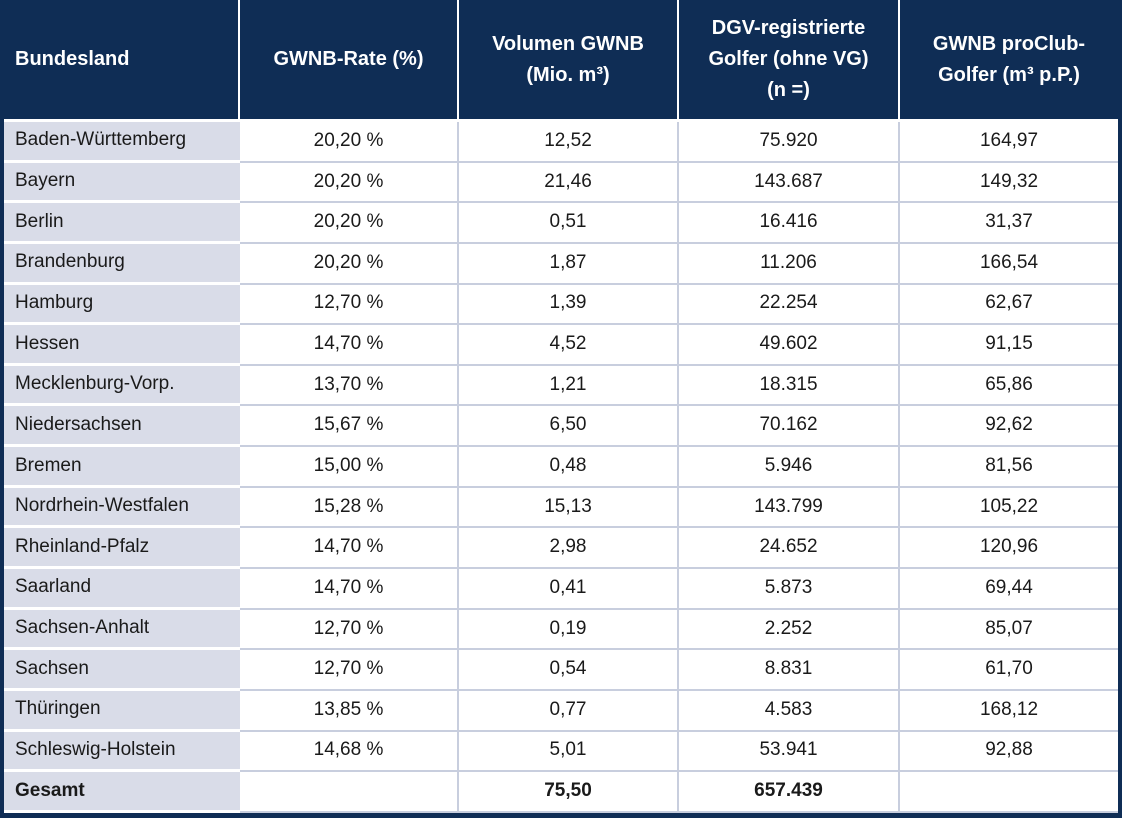 The width and height of the screenshot is (1122, 818). I want to click on table-row: Hamburg 12,70 % 1,39 22.254 62,67, so click(561, 305).